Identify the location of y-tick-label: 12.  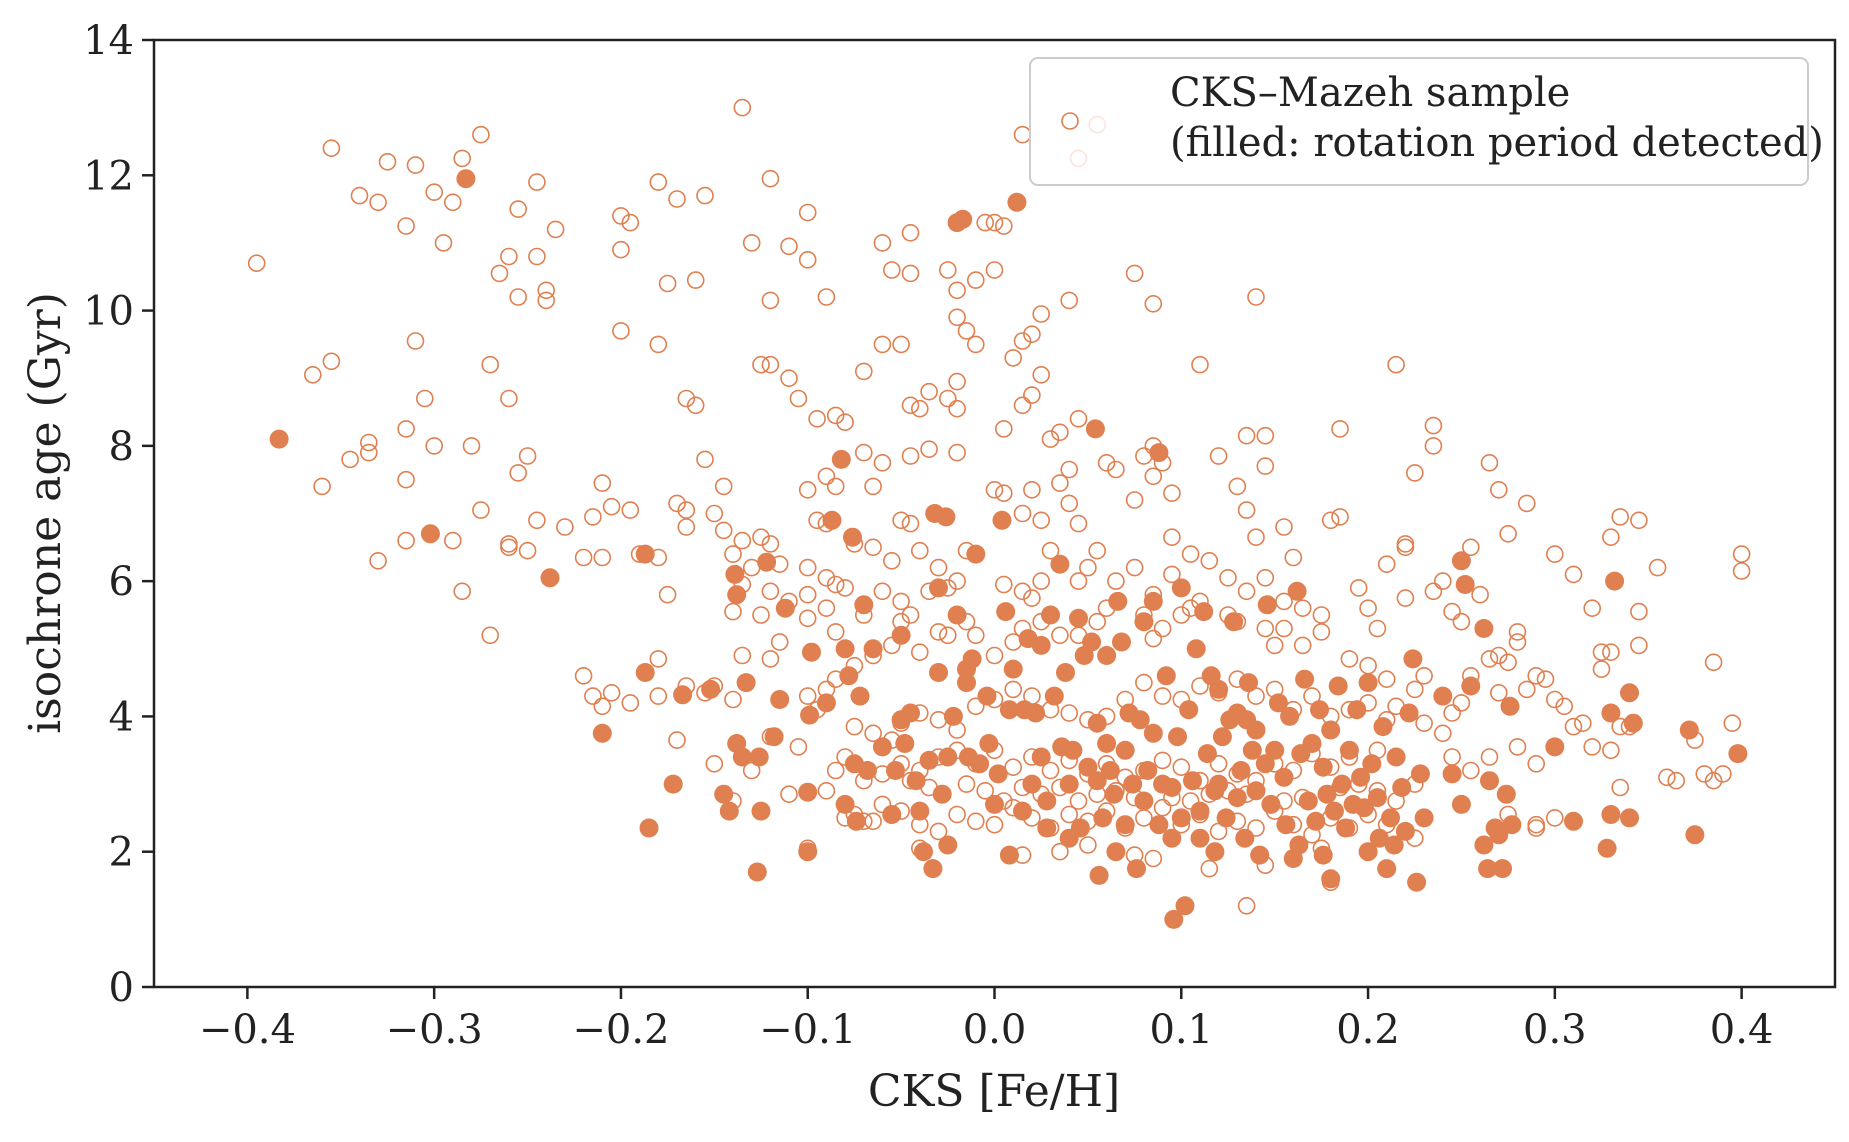
(108, 176).